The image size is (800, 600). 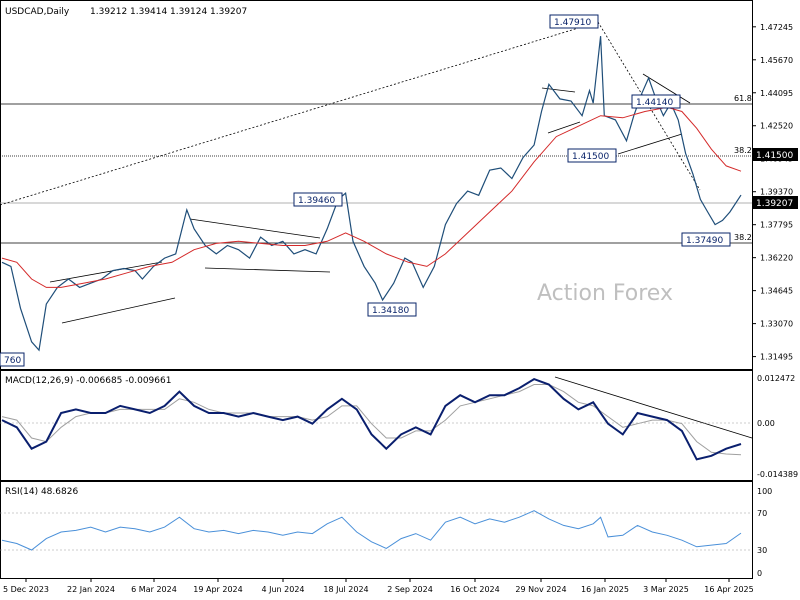 I want to click on rsi-label: RSI(14) 48.6826, so click(x=41, y=492).